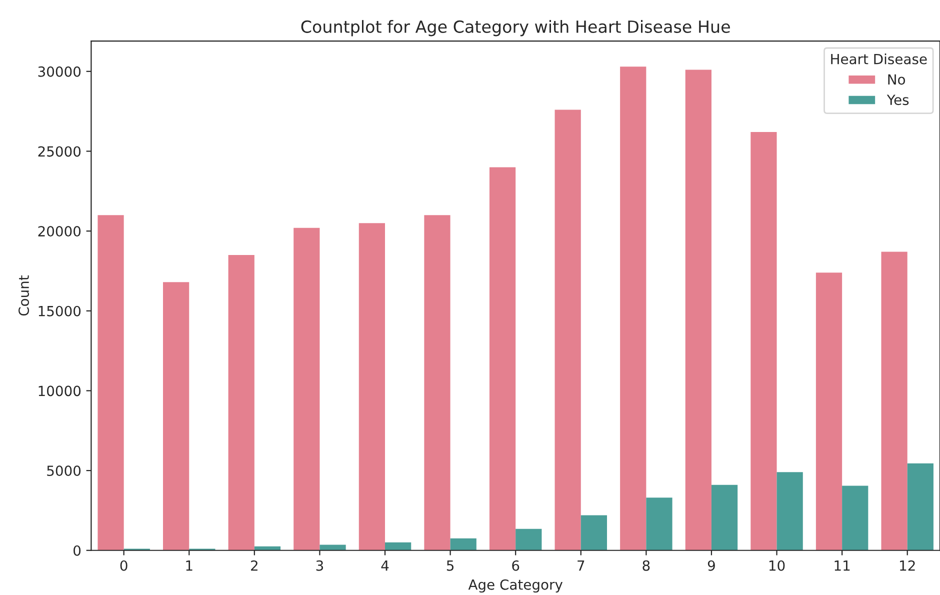 This screenshot has width=940, height=595. Describe the element at coordinates (897, 100) in the screenshot. I see `legend-label: Yes` at that location.